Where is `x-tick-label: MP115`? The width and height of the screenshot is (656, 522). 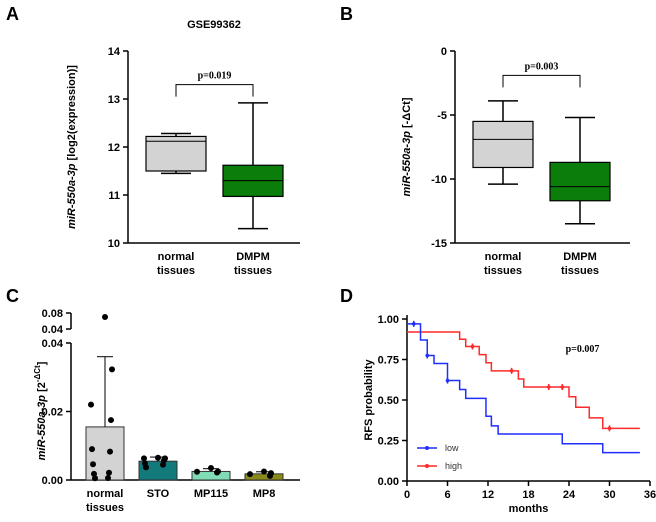
x-tick-label: MP115 is located at coordinates (211, 494).